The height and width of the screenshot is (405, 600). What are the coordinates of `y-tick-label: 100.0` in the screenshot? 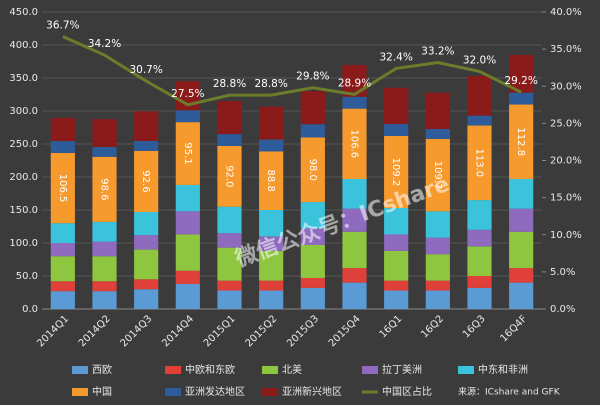 It's located at (23, 243).